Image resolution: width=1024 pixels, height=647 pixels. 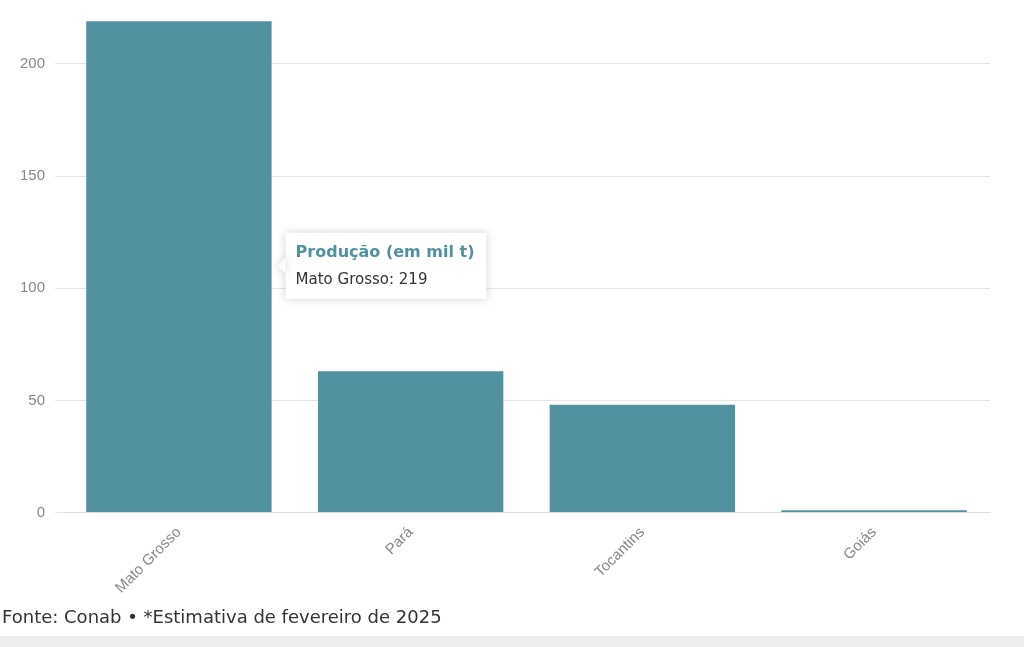 What do you see at coordinates (361, 278) in the screenshot?
I see `annotation: Mato Grosso: 219` at bounding box center [361, 278].